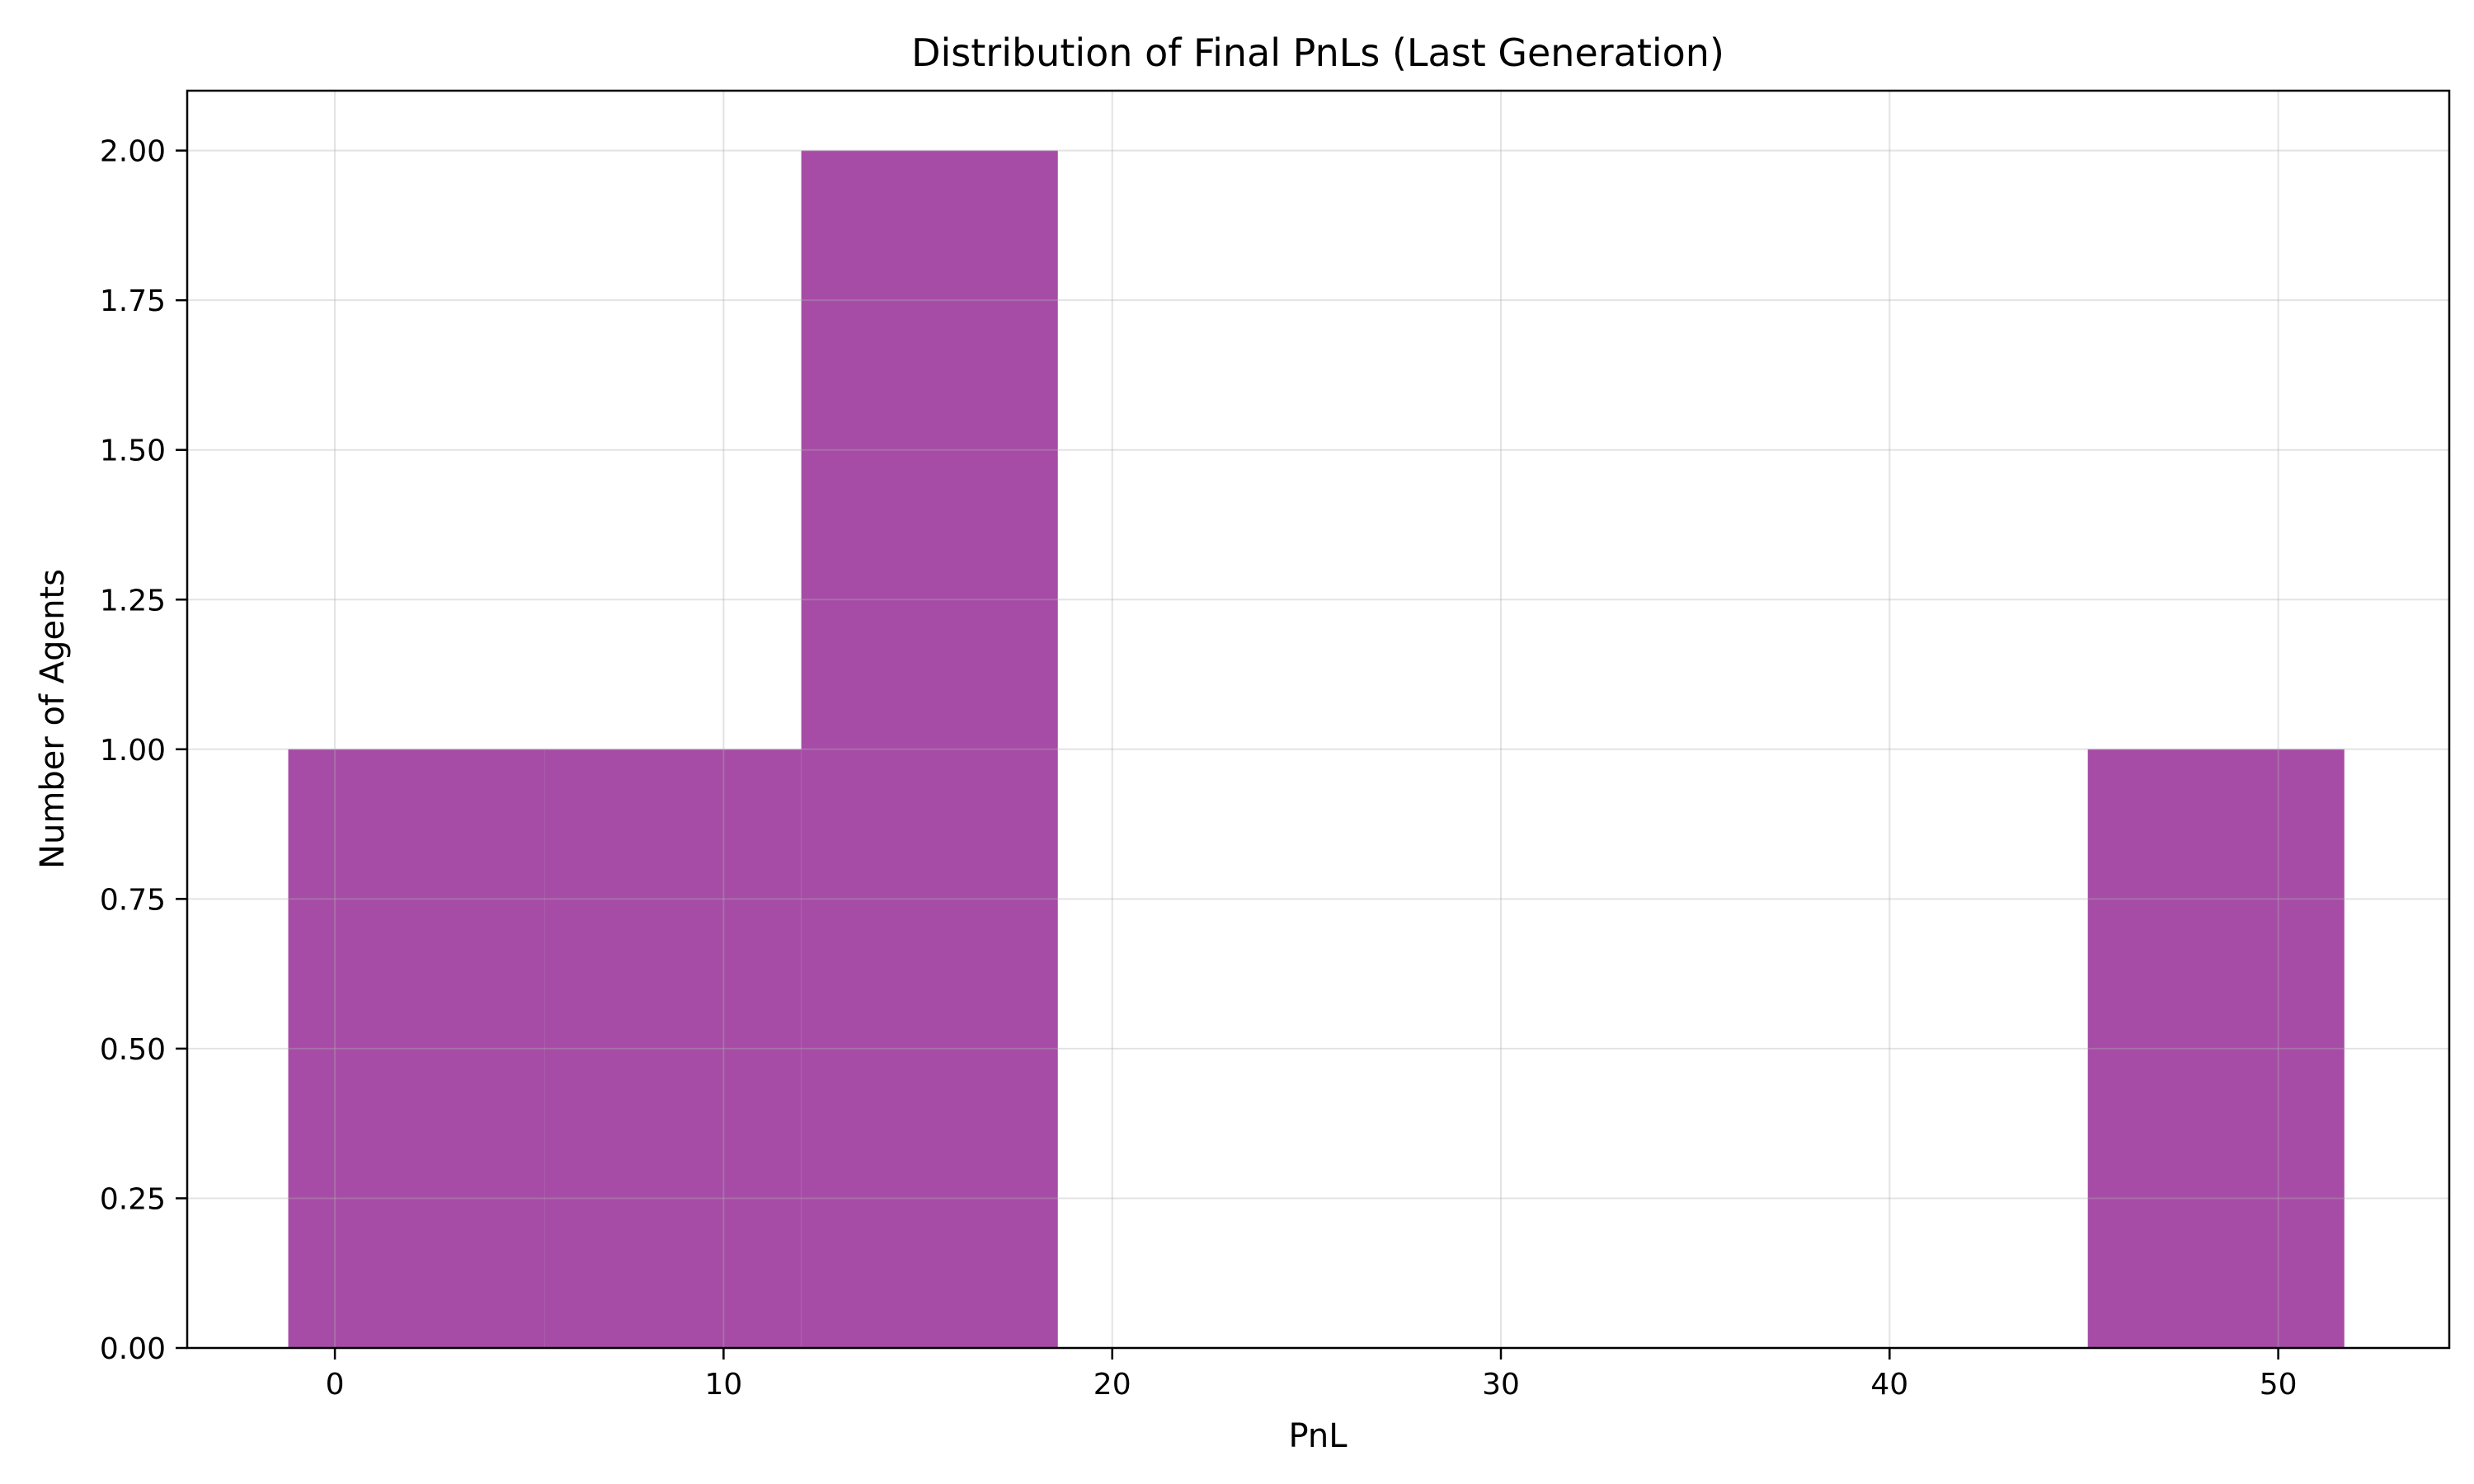  What do you see at coordinates (335, 1385) in the screenshot?
I see `x-tick-label: 0` at bounding box center [335, 1385].